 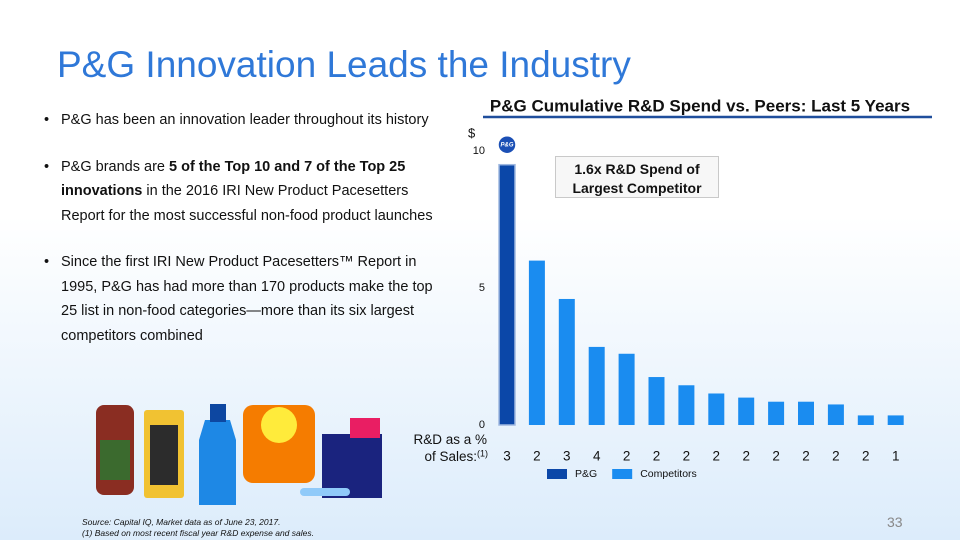 What do you see at coordinates (586, 474) in the screenshot?
I see `legend-label: P&G` at bounding box center [586, 474].